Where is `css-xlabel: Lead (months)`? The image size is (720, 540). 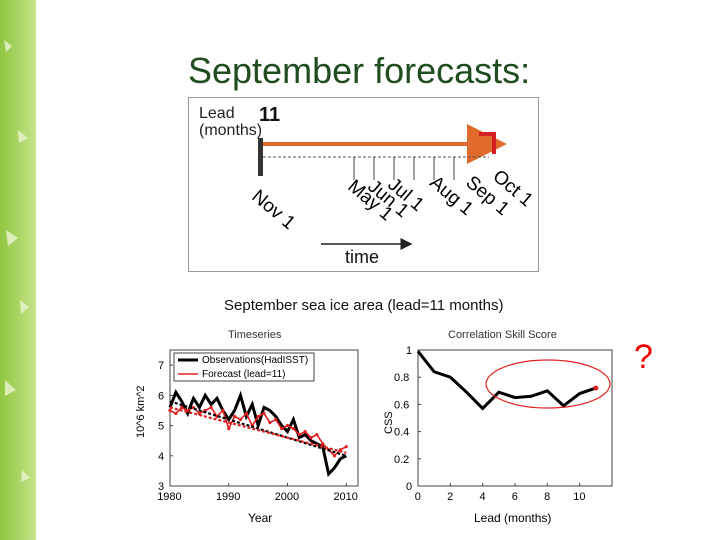 css-xlabel: Lead (months) is located at coordinates (512, 518).